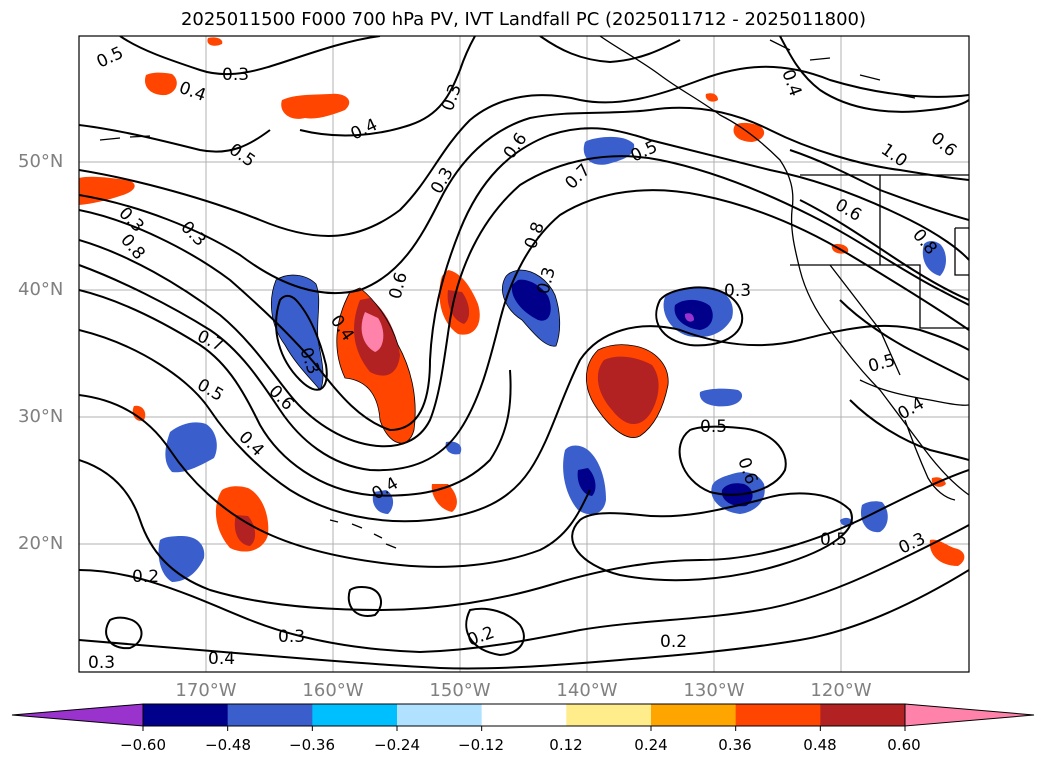 The height and width of the screenshot is (765, 1047). Describe the element at coordinates (587, 690) in the screenshot. I see `lon-tick: 140°W` at that location.